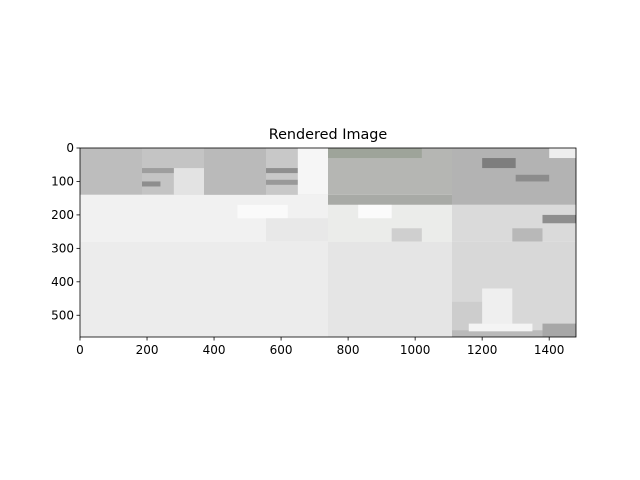 Image resolution: width=640 pixels, height=480 pixels. I want to click on x-tick-label: 0, so click(80, 350).